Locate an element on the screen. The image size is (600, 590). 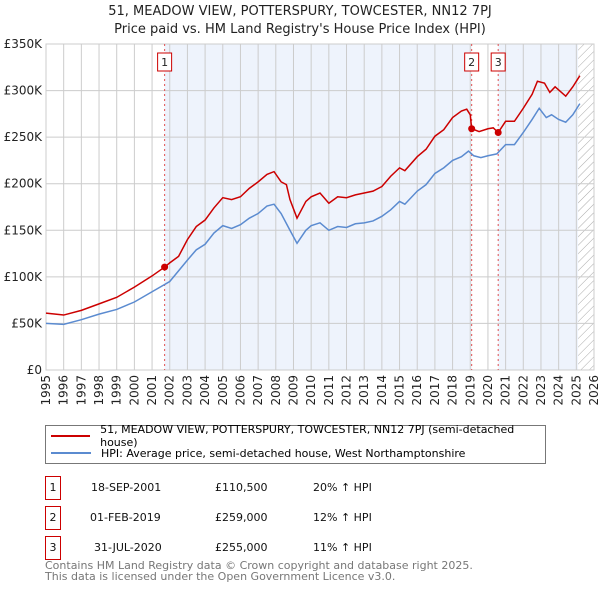
x-tick-label: 2001 is located at coordinates (152, 390).